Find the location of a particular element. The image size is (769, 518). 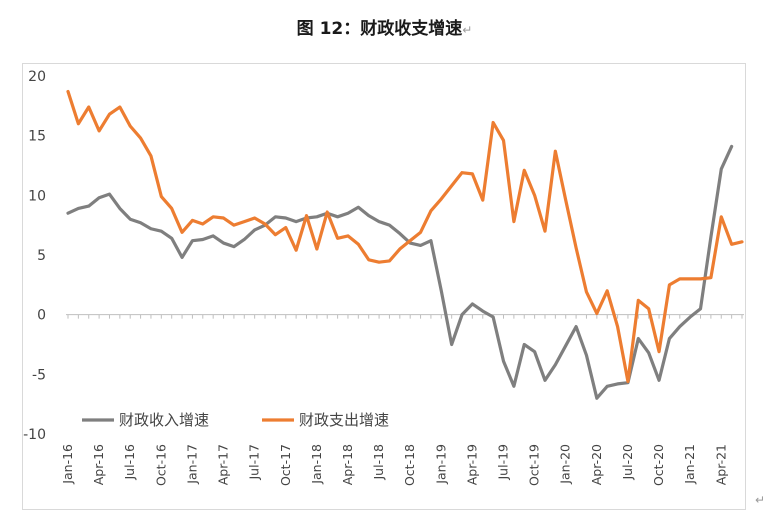

y-tick-label: -10 is located at coordinates (34, 435).